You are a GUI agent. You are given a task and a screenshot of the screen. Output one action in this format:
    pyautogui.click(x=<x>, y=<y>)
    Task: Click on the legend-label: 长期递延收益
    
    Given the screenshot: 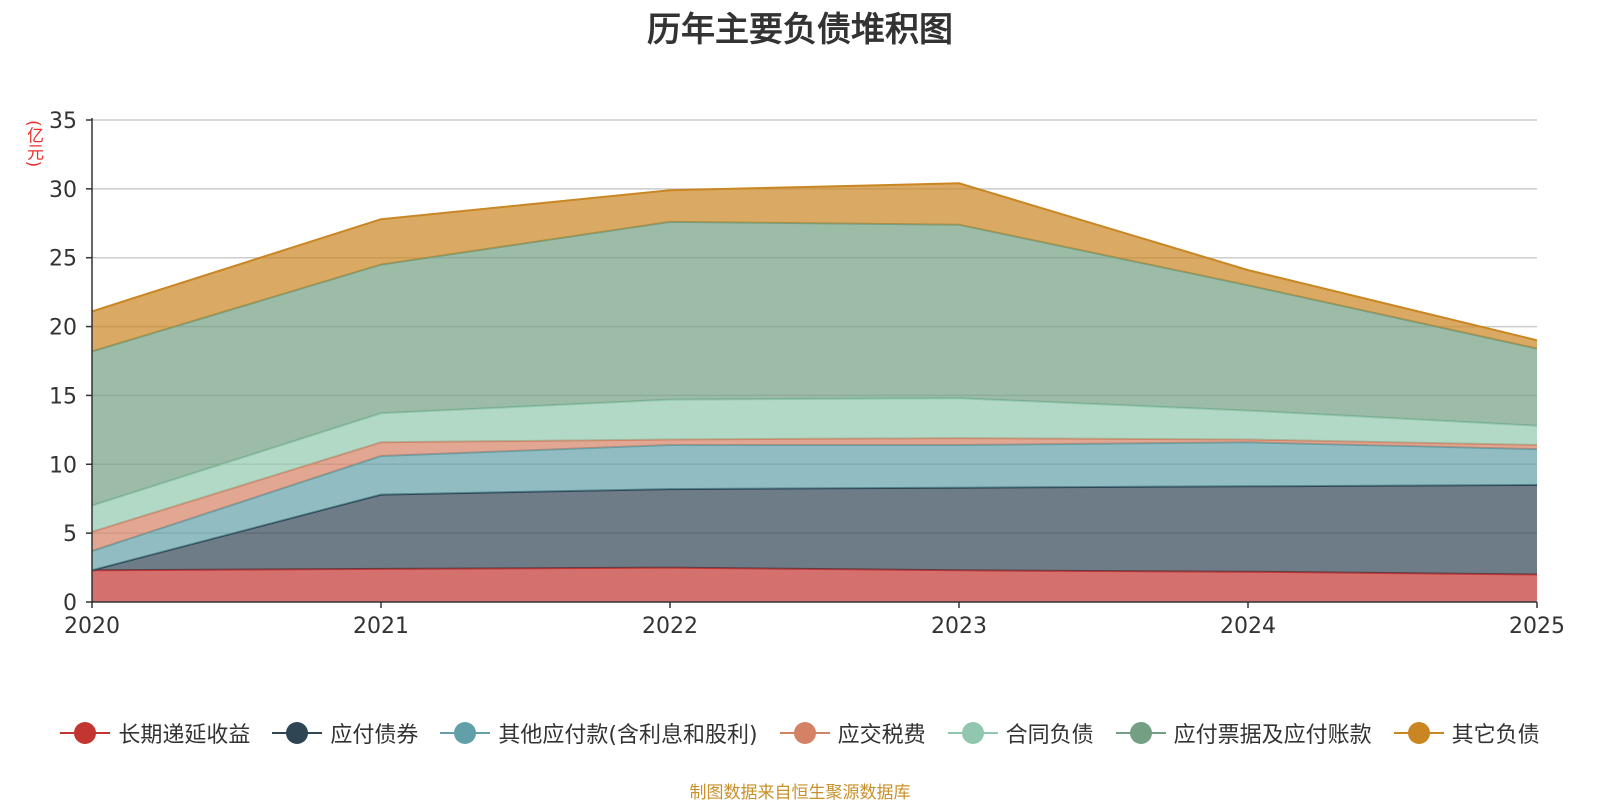 What is the action you would take?
    pyautogui.click(x=184, y=735)
    